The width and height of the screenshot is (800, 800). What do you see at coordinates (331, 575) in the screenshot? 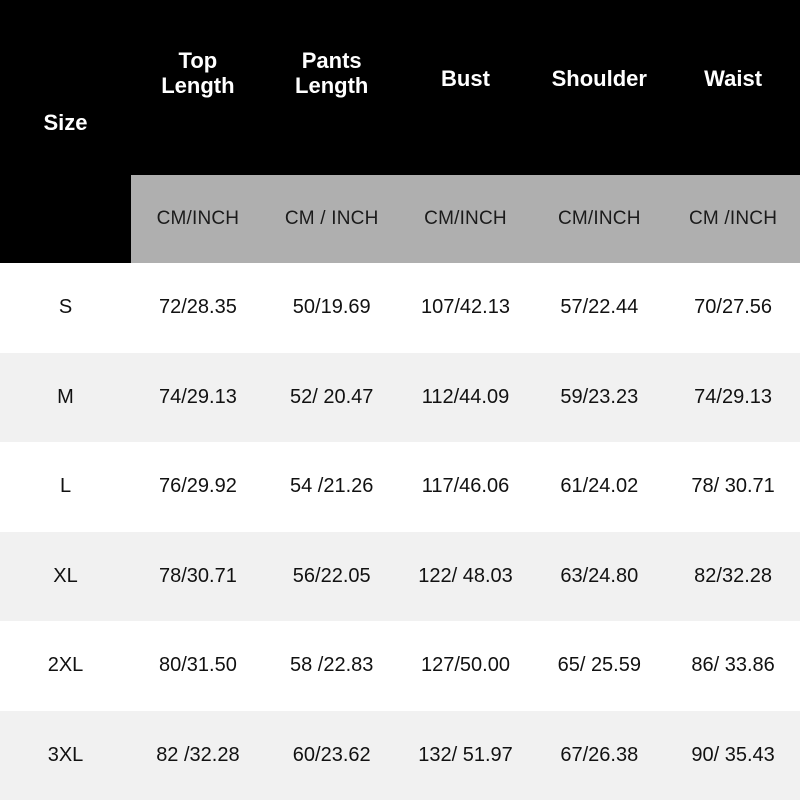
I see `cell-pants-length: 56/22.05` at bounding box center [331, 575].